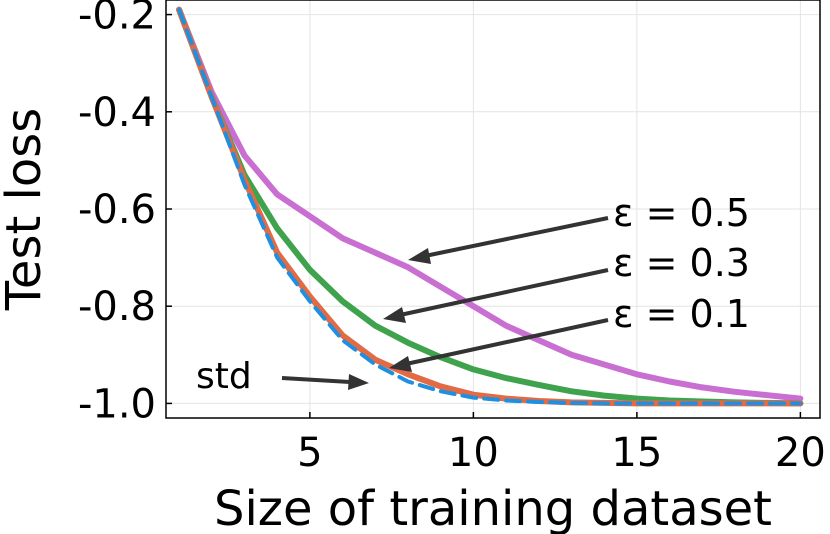 The height and width of the screenshot is (534, 830). I want to click on y-tick-label: -0.4, so click(117, 113).